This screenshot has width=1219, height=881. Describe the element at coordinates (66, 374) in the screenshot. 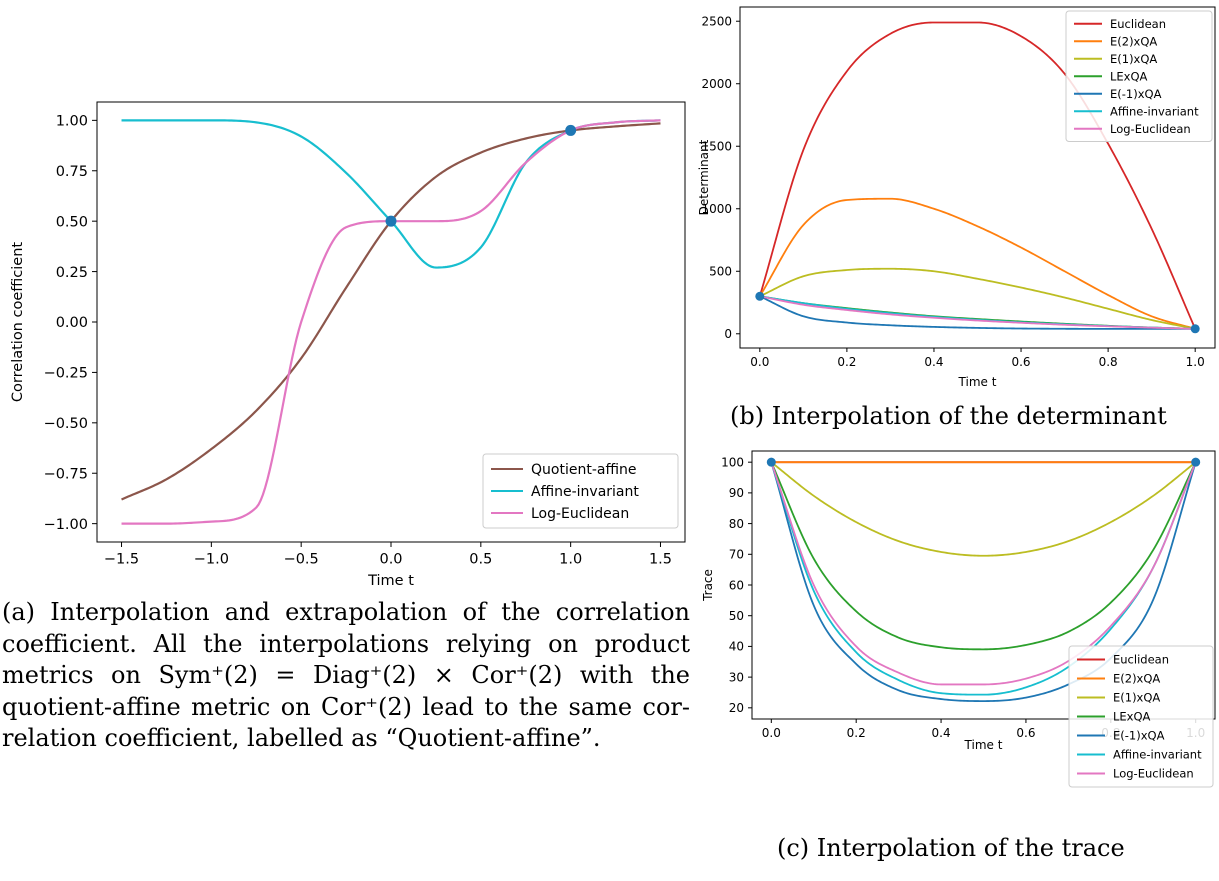

I see `y-tick-label: −0.25` at that location.